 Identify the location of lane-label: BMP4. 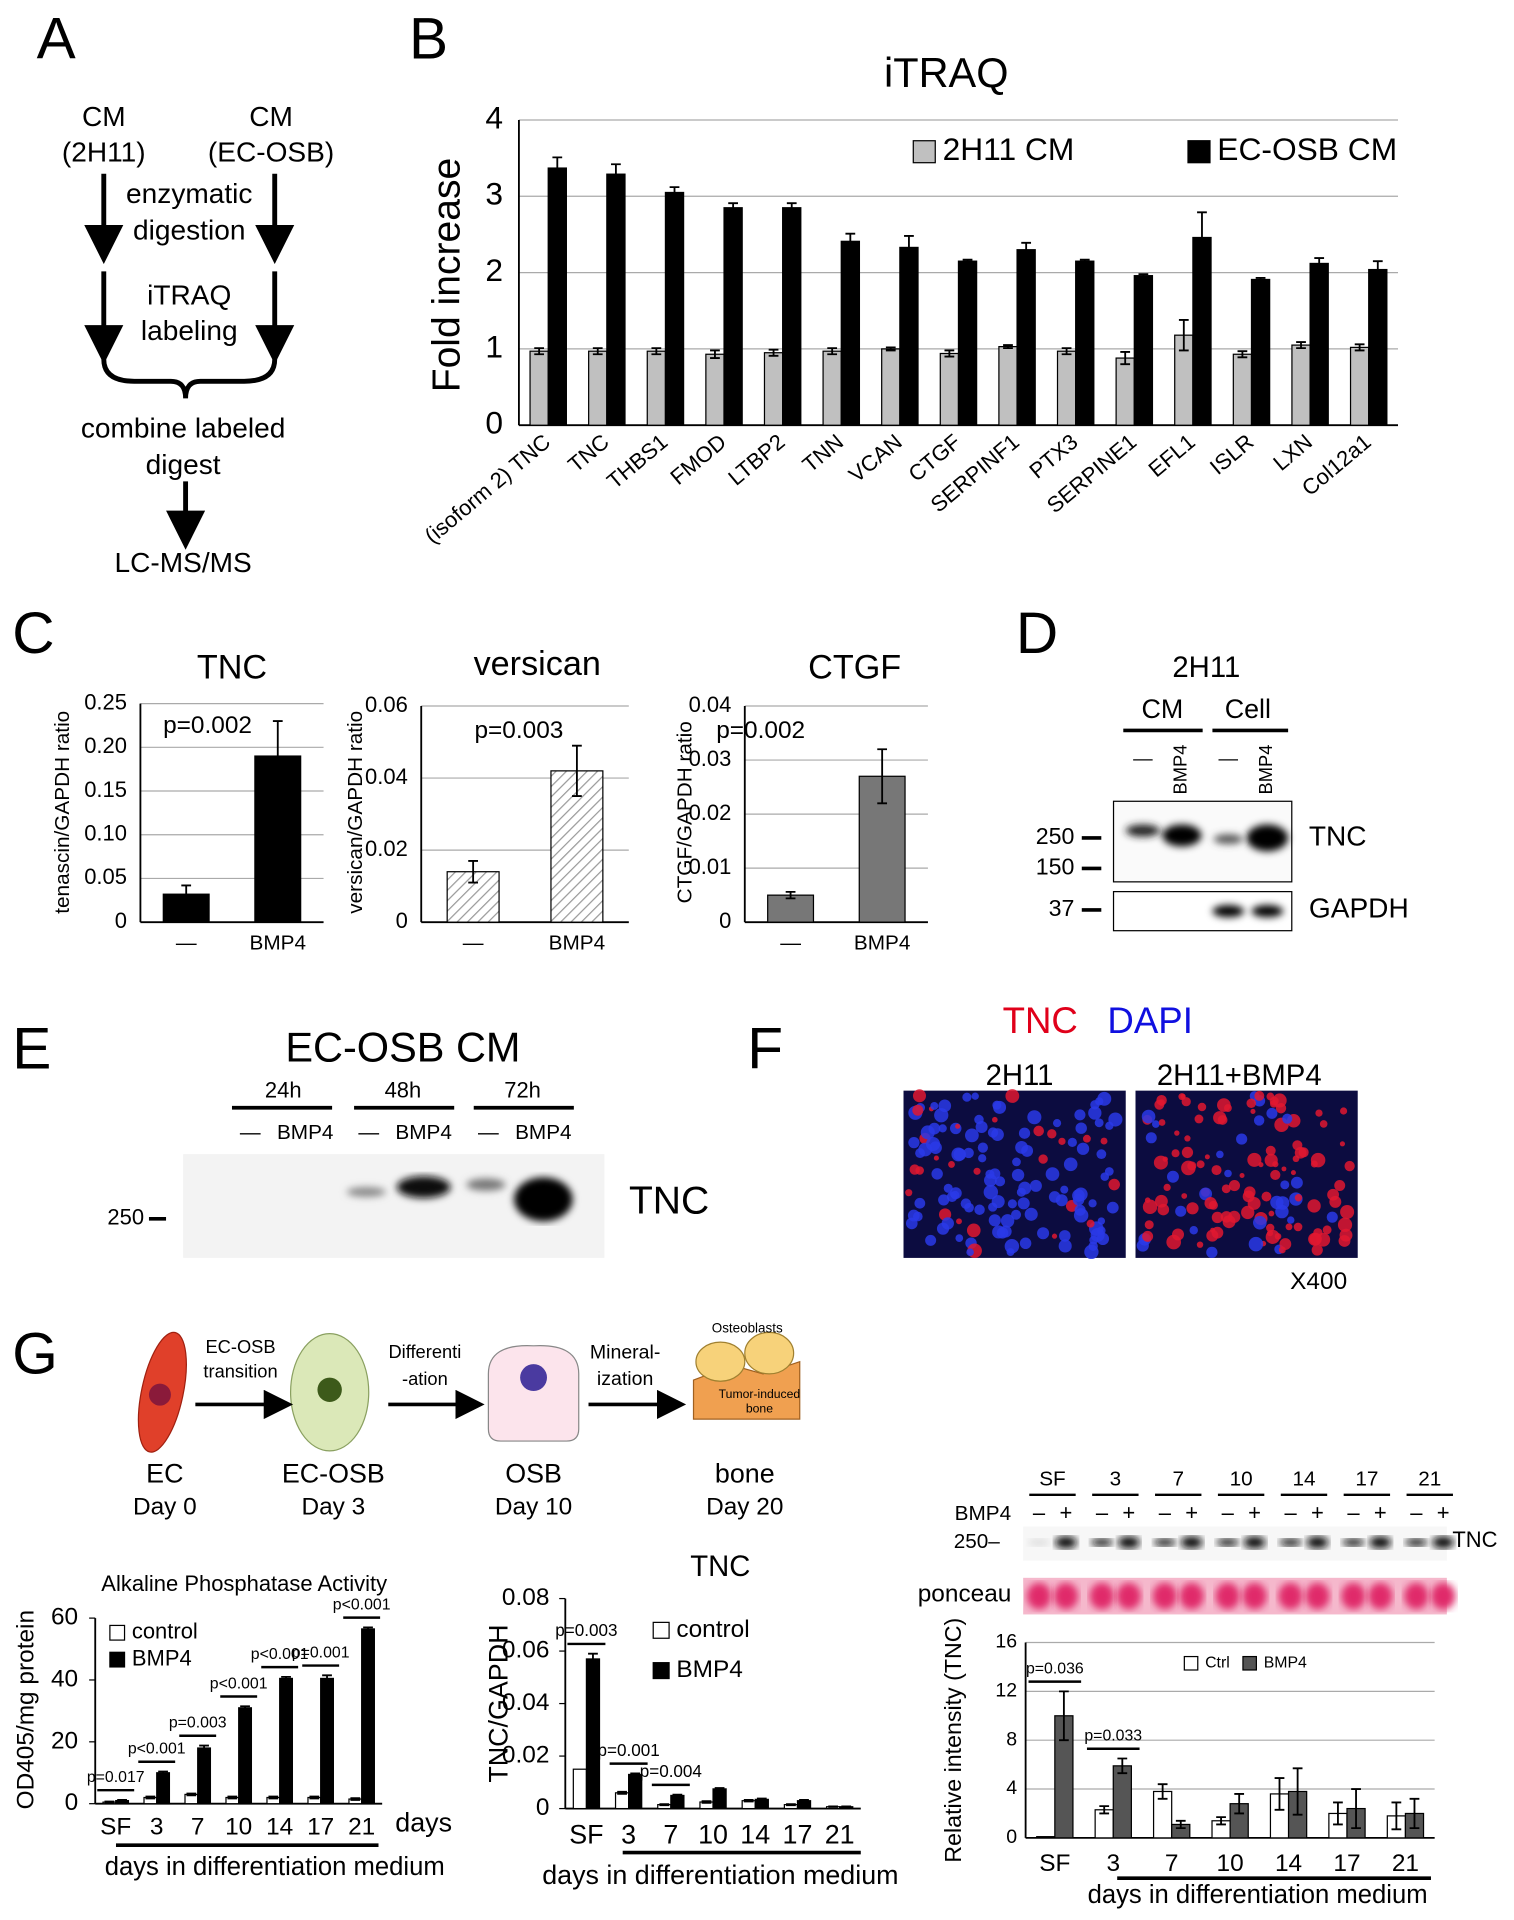
(305, 1132).